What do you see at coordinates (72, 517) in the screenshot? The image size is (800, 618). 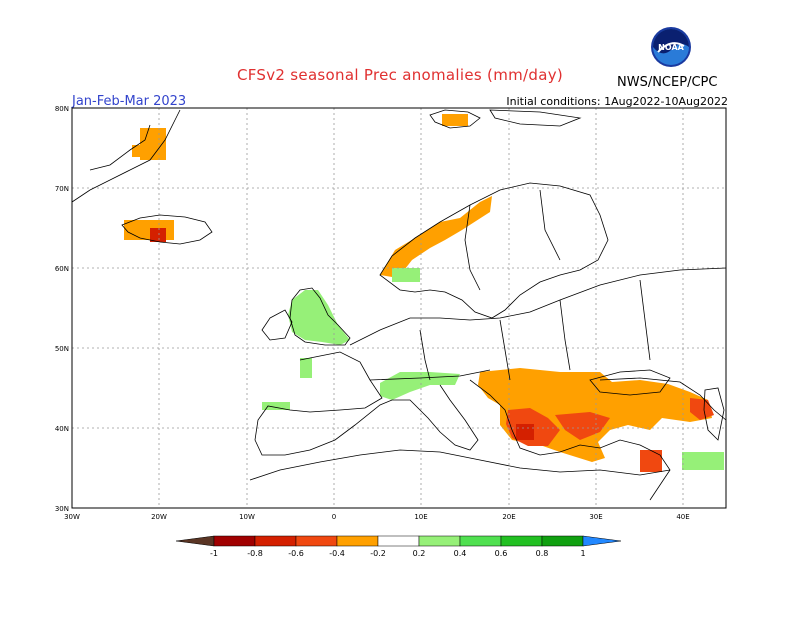 I see `lon-label: 30W` at bounding box center [72, 517].